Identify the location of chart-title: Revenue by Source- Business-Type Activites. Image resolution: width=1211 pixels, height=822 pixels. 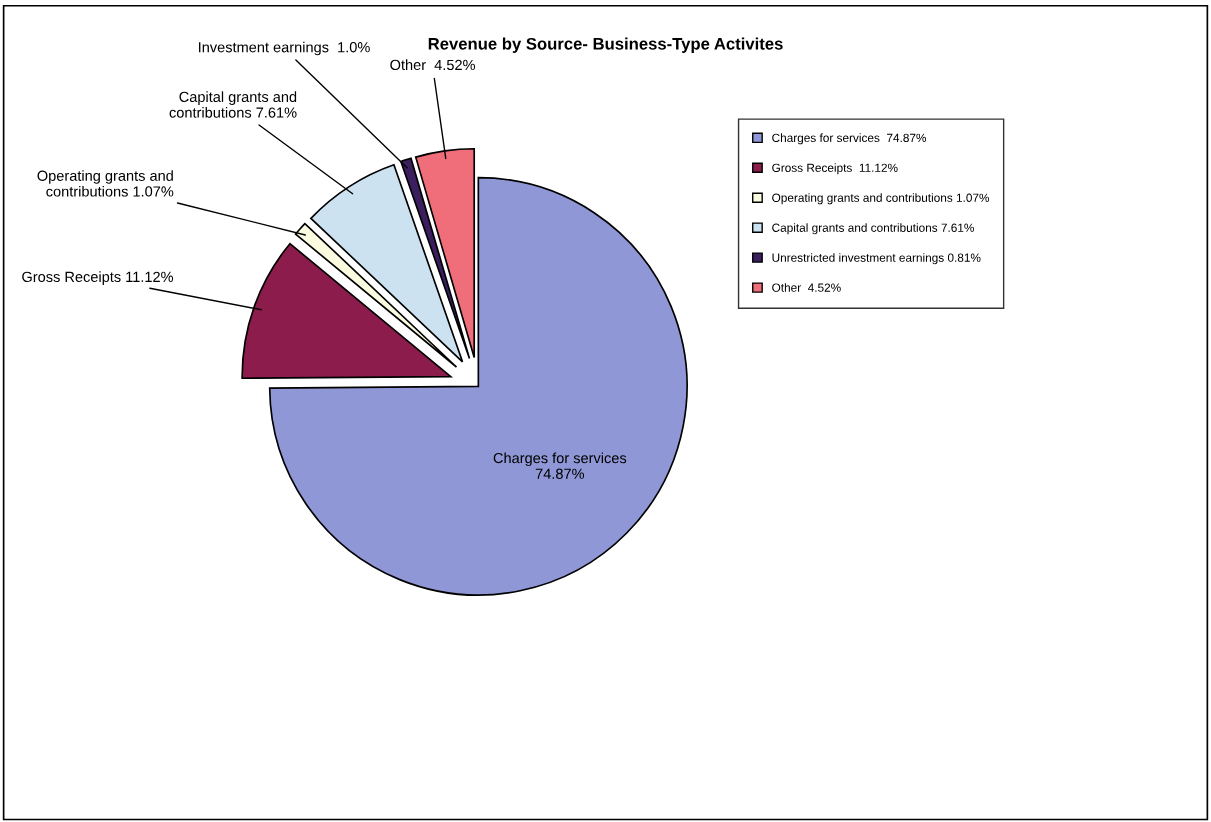
(605, 45).